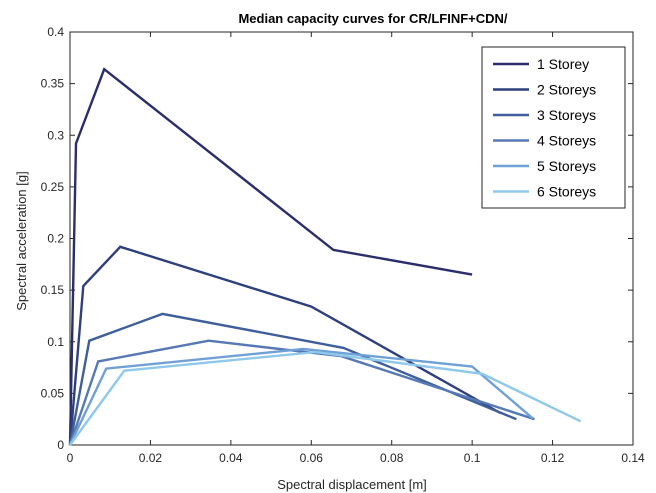 Image resolution: width=656 pixels, height=493 pixels. What do you see at coordinates (53, 393) in the screenshot?
I see `y-tick-label: 0.05` at bounding box center [53, 393].